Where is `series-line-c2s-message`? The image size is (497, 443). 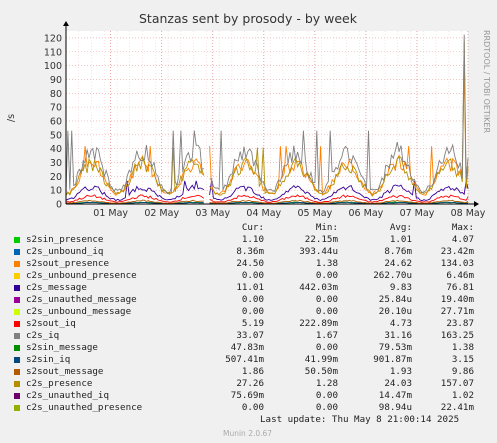
series-line-c2s-message is located at coordinates (267, 191).